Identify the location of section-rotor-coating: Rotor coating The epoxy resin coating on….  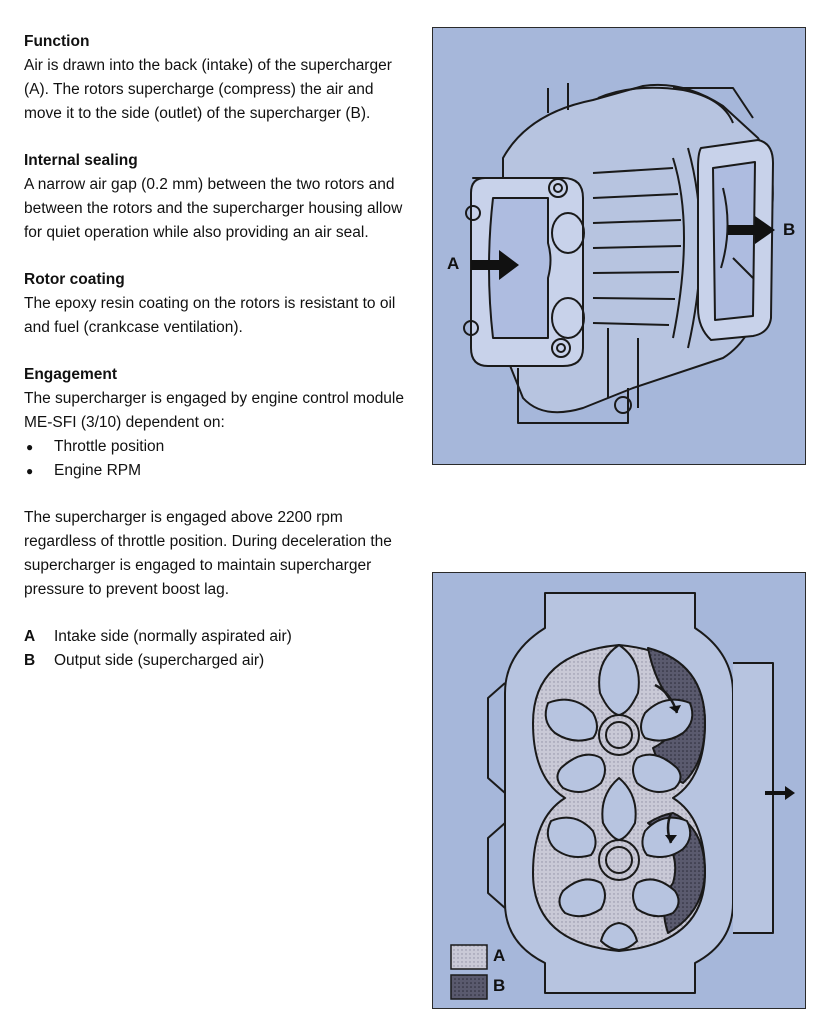
(219, 304).